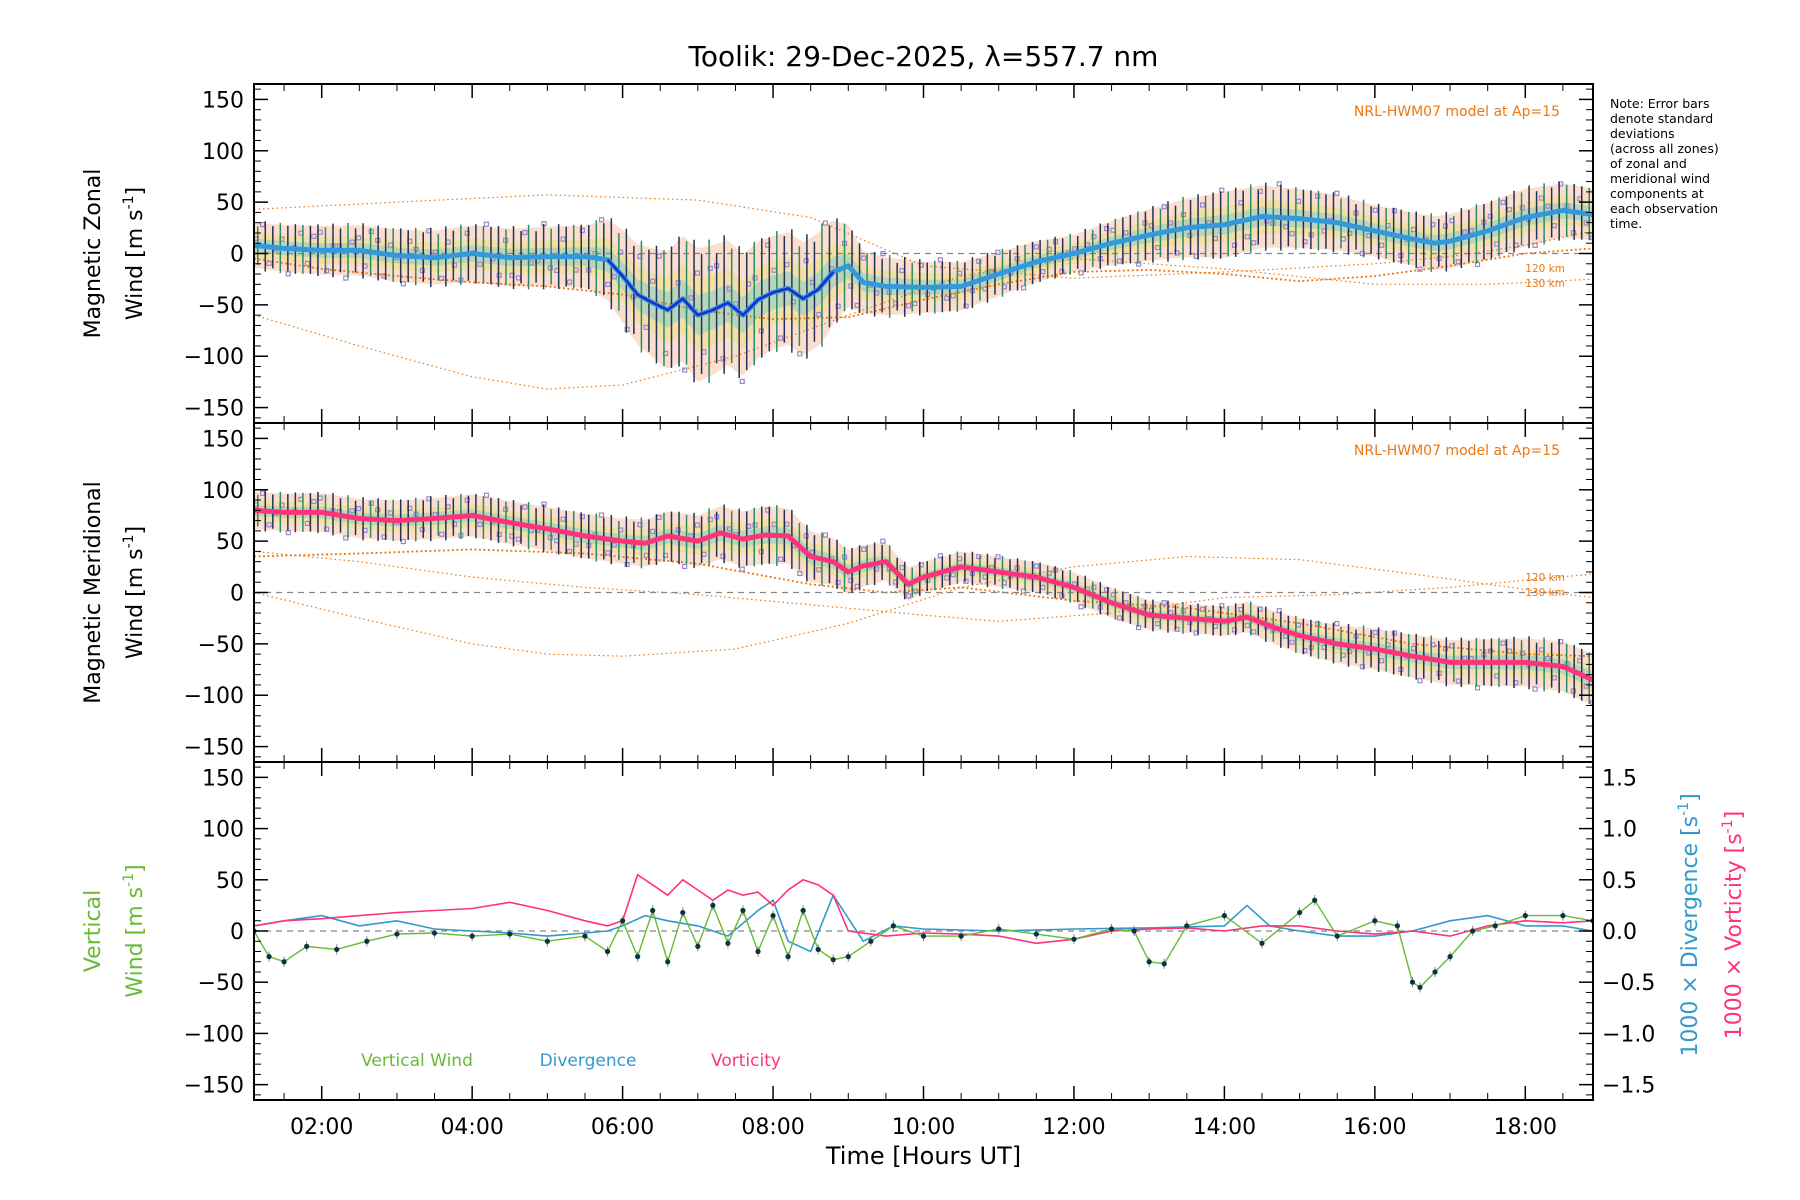 This screenshot has width=1800, height=1200. What do you see at coordinates (1664, 208) in the screenshot?
I see `note-line: each observation` at bounding box center [1664, 208].